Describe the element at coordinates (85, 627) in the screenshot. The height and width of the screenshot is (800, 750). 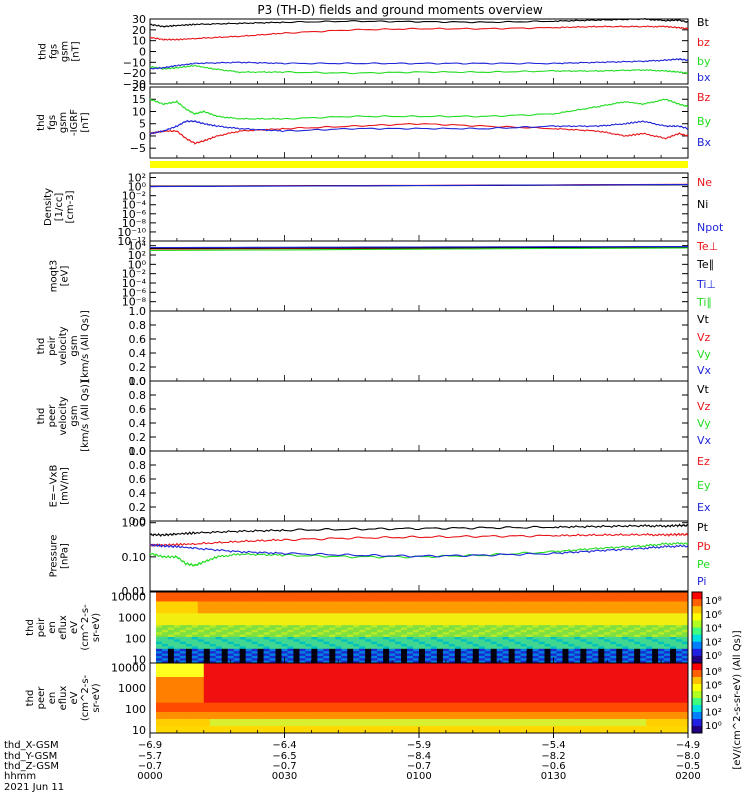
I see `y-axis-label: (cm^2-s-` at that location.